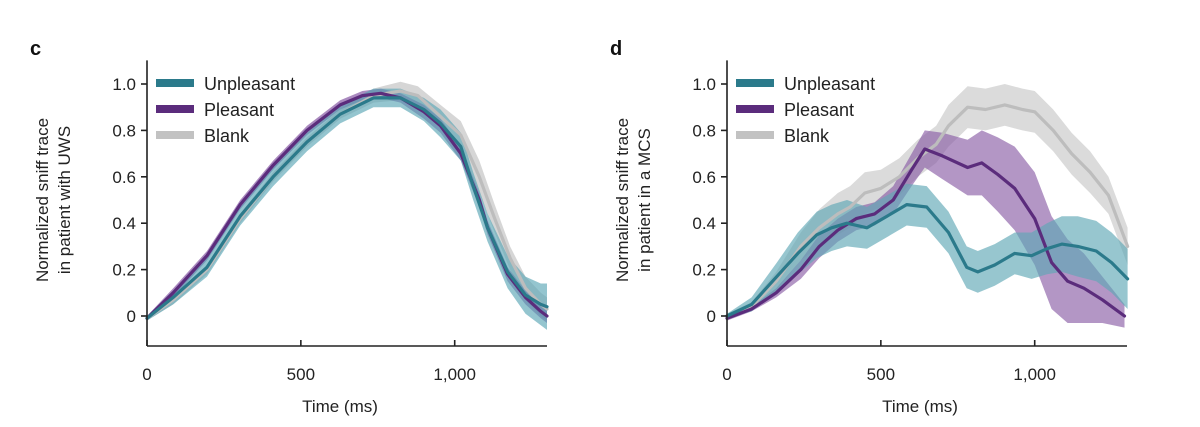 This screenshot has height=427, width=1200. Describe the element at coordinates (35, 49) in the screenshot. I see `panel-label: c` at that location.